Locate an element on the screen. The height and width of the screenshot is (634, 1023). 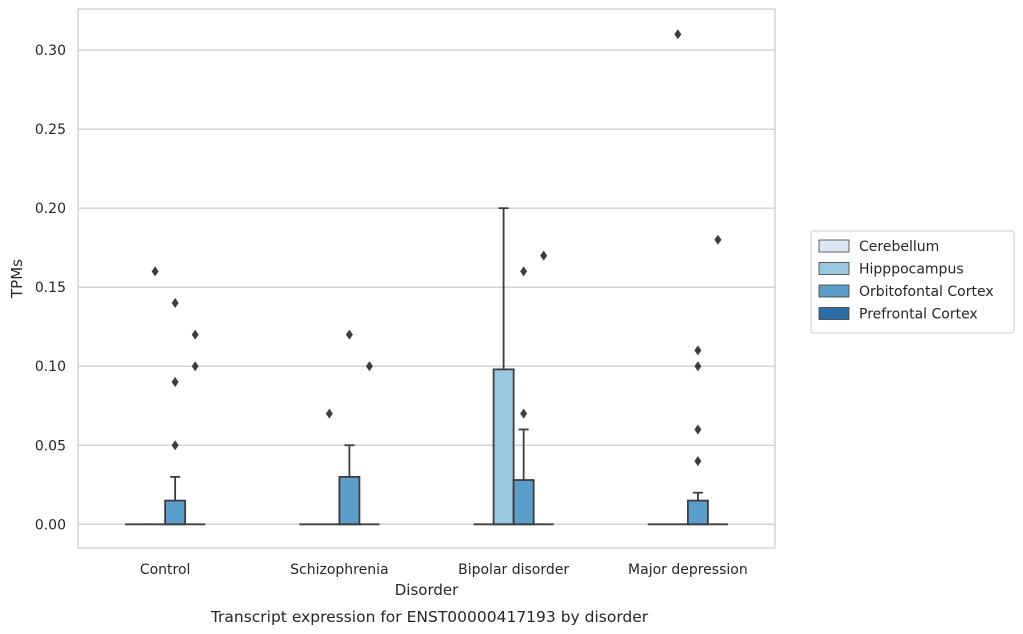
y-tick-label: 0.10 is located at coordinates (50, 367).